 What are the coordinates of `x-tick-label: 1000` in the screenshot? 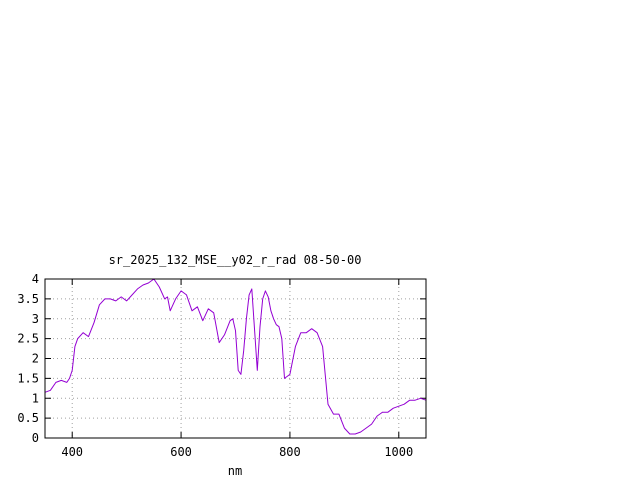 It's located at (398, 452).